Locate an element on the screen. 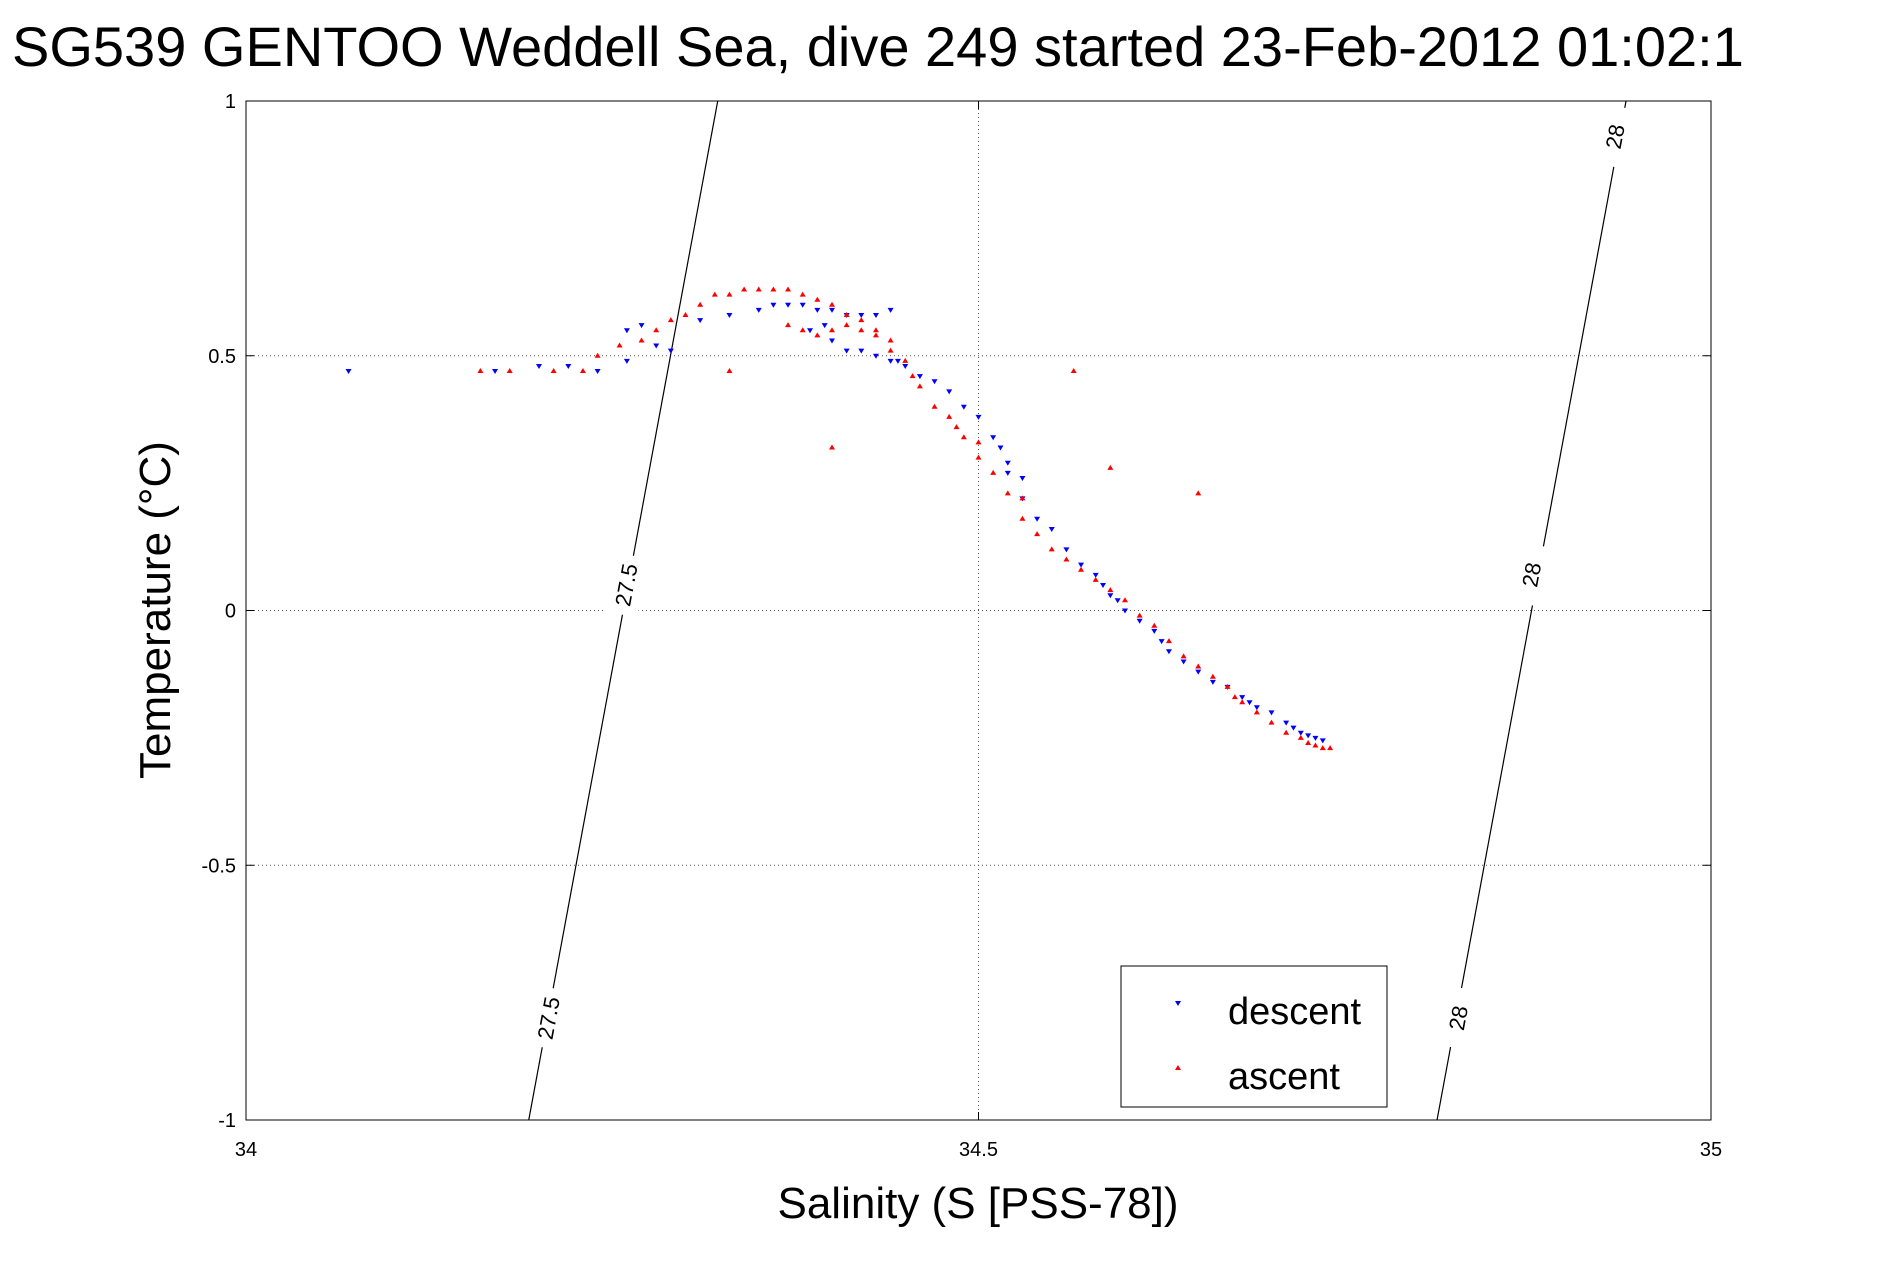  y-tick-label: 1 is located at coordinates (230, 102).